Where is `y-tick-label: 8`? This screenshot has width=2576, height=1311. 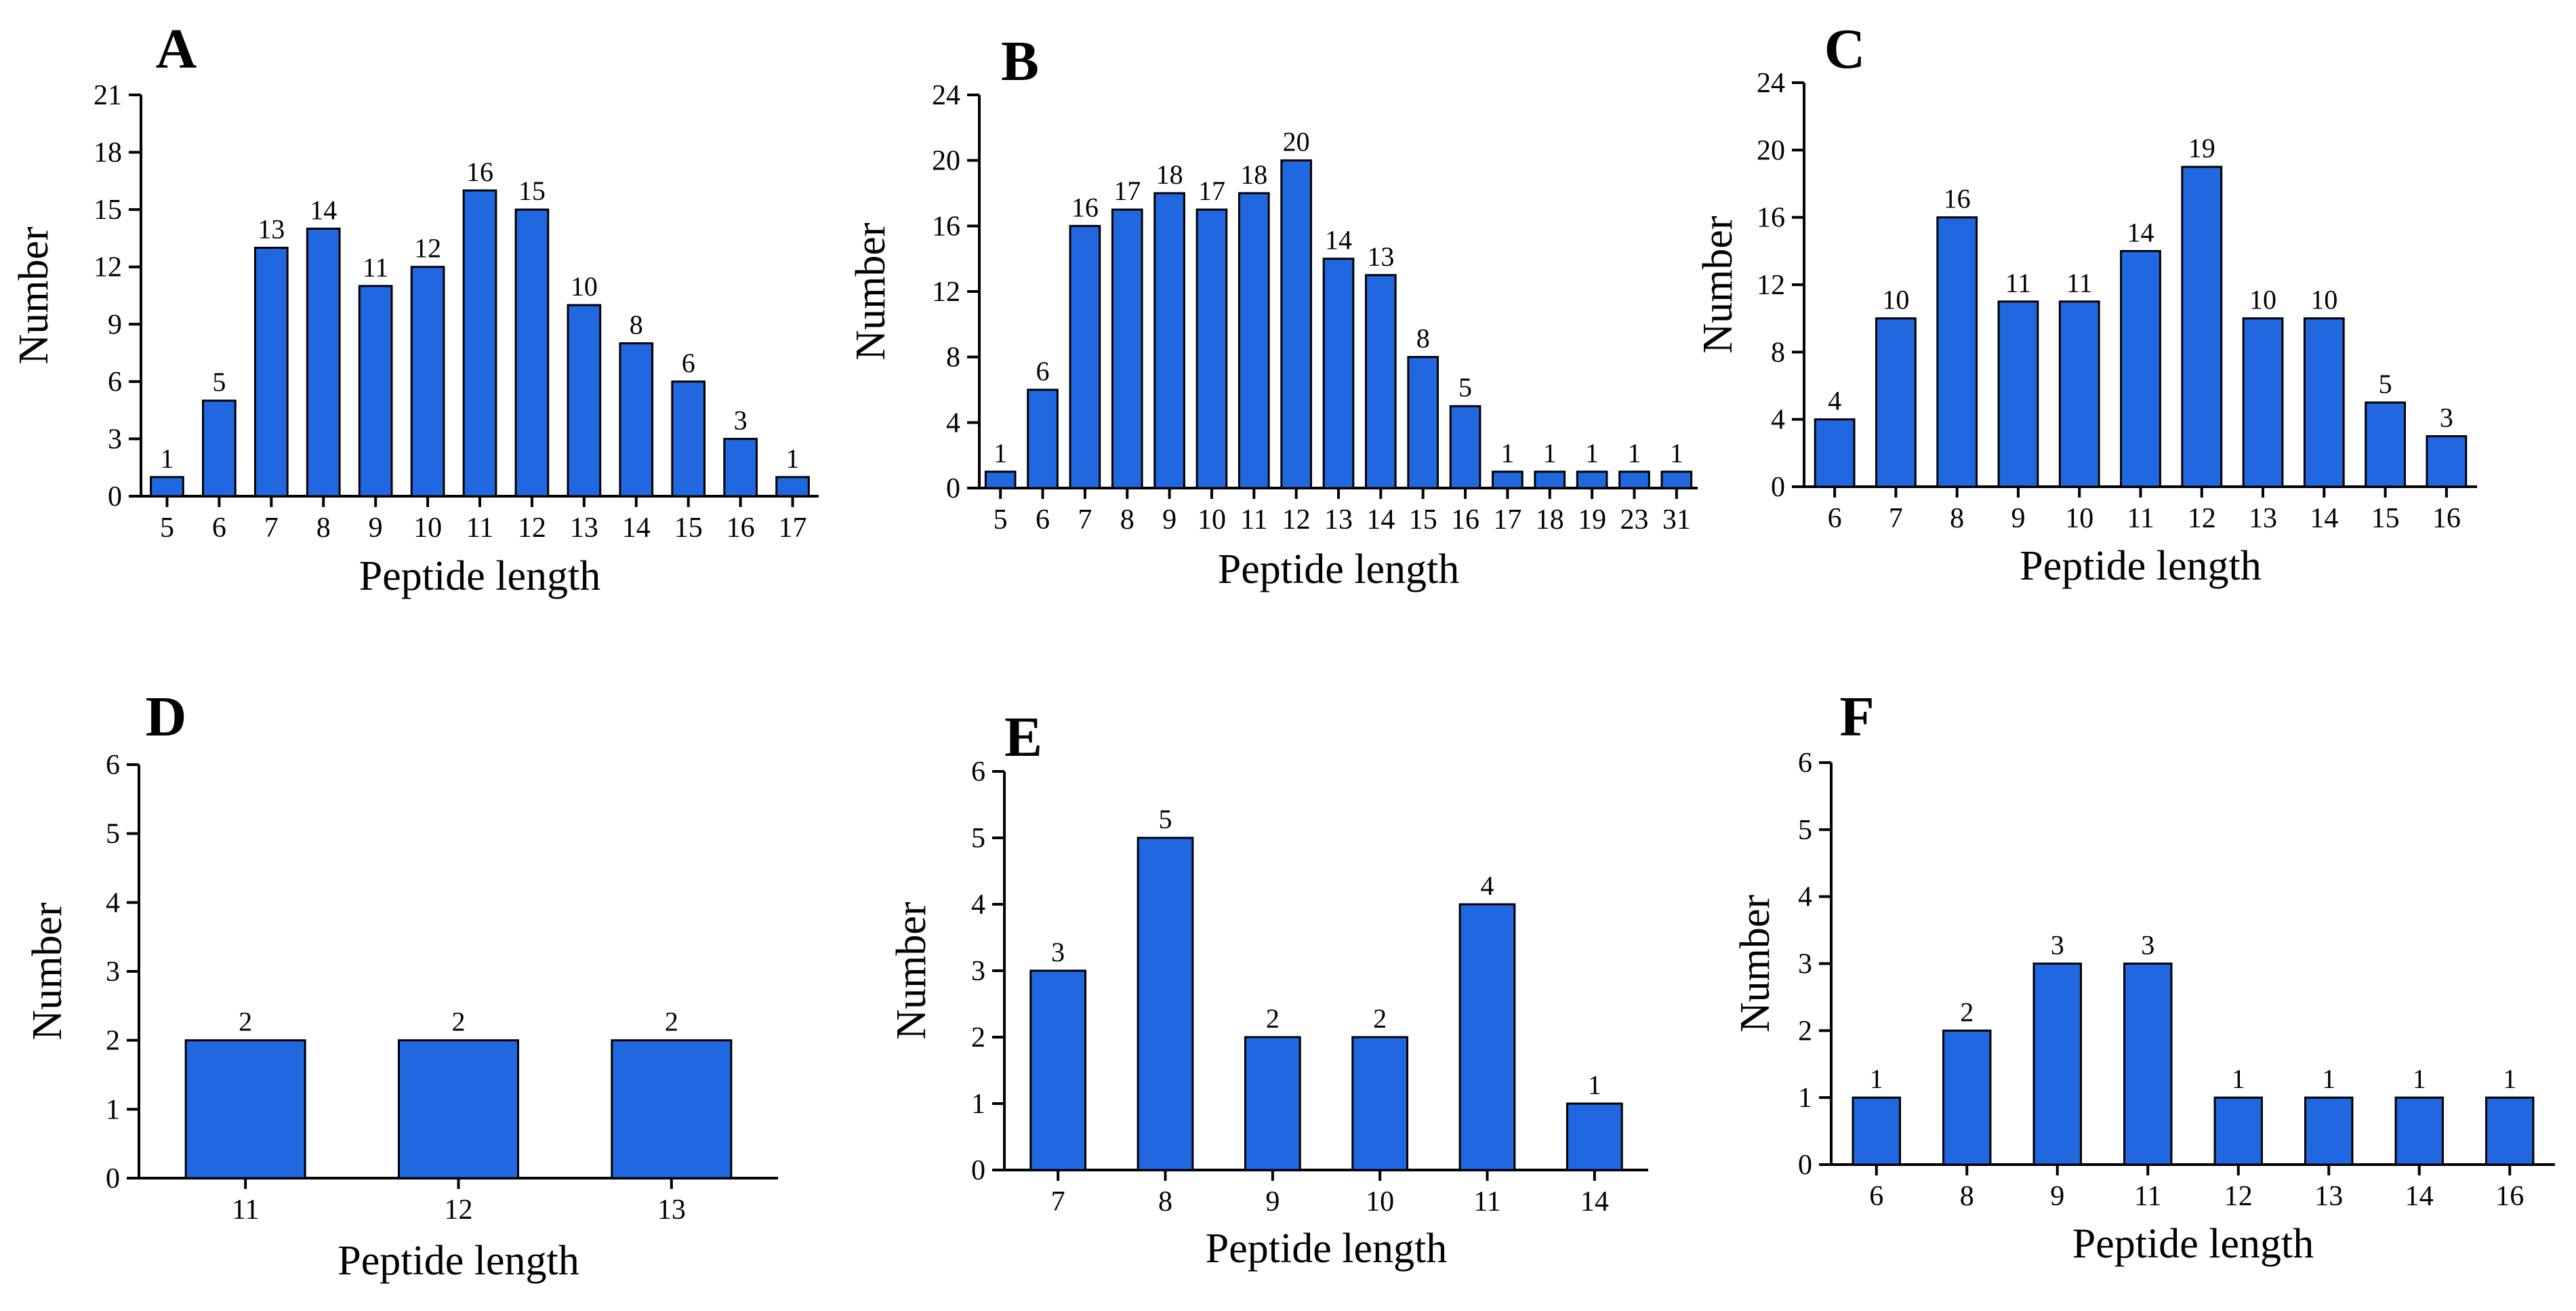 y-tick-label: 8 is located at coordinates (1778, 352).